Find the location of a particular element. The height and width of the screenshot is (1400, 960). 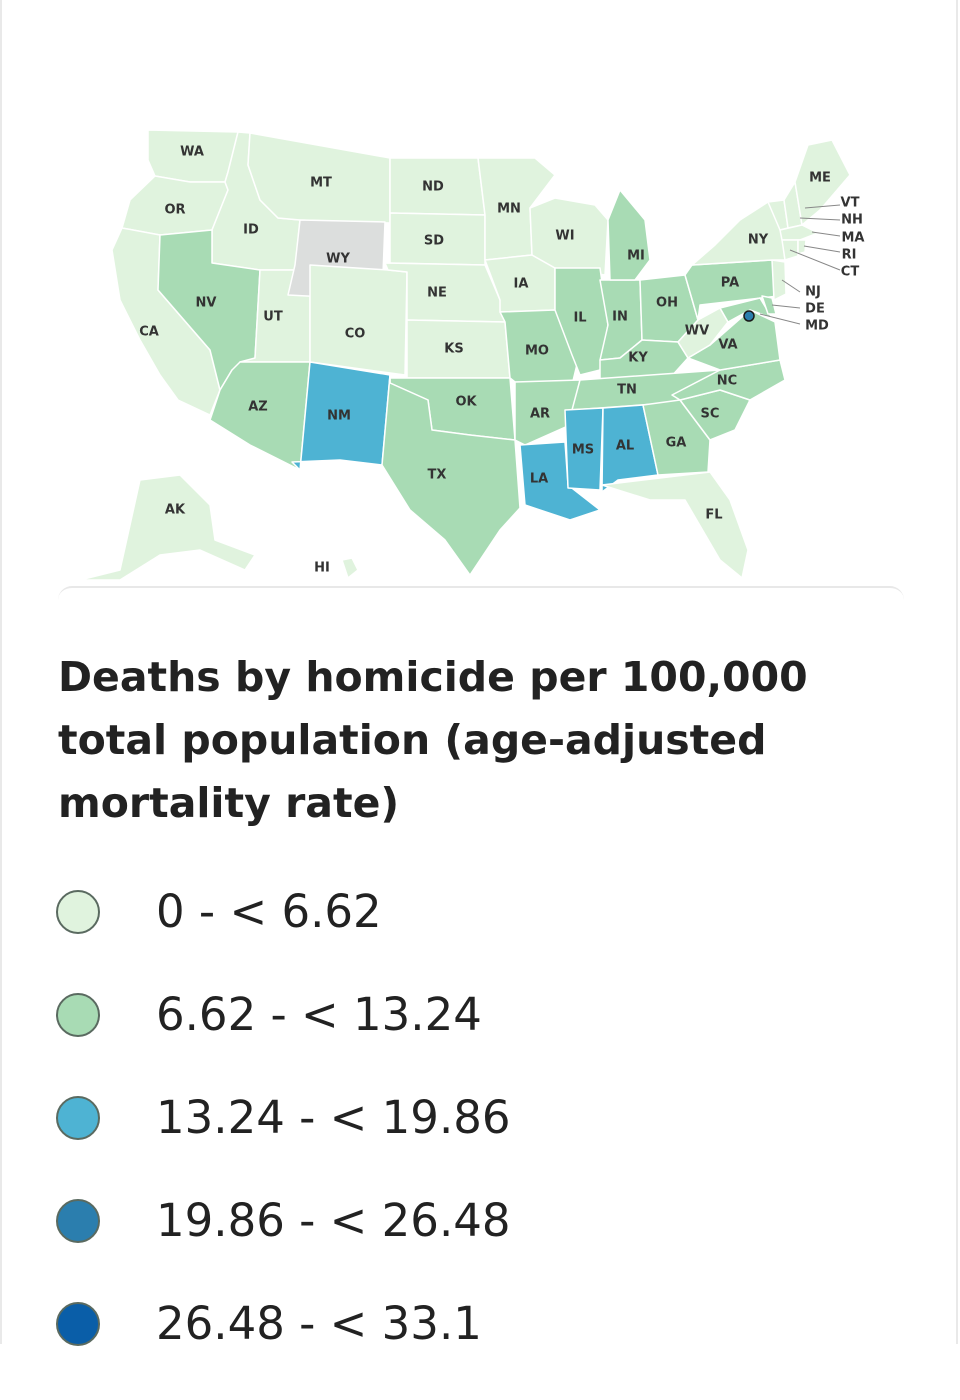

label-NC: NC is located at coordinates (727, 381).